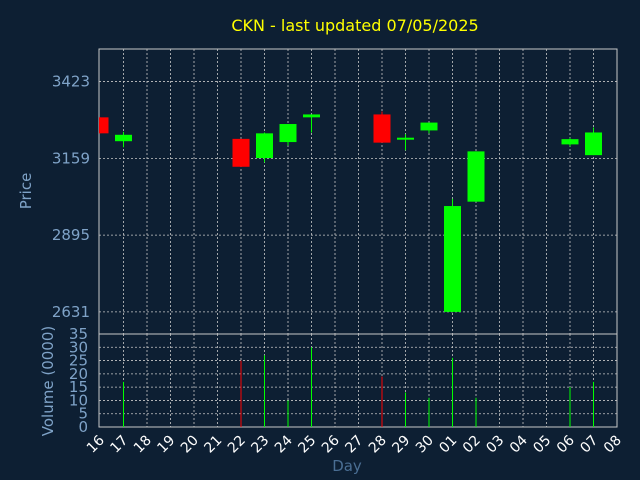 Image resolution: width=640 pixels, height=480 pixels. I want to click on volume-axis-label: Volume (0000), so click(48, 381).